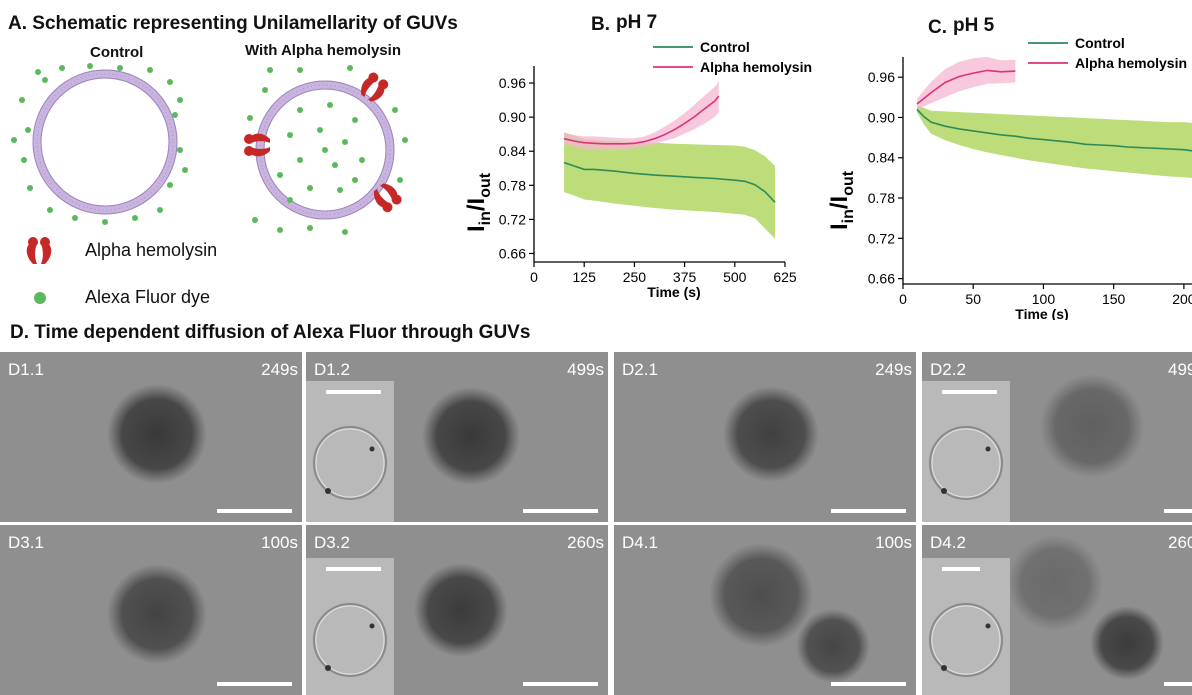 This screenshot has width=1192, height=695. What do you see at coordinates (600, 24) in the screenshot?
I see `panel-b-letter: B.` at bounding box center [600, 24].